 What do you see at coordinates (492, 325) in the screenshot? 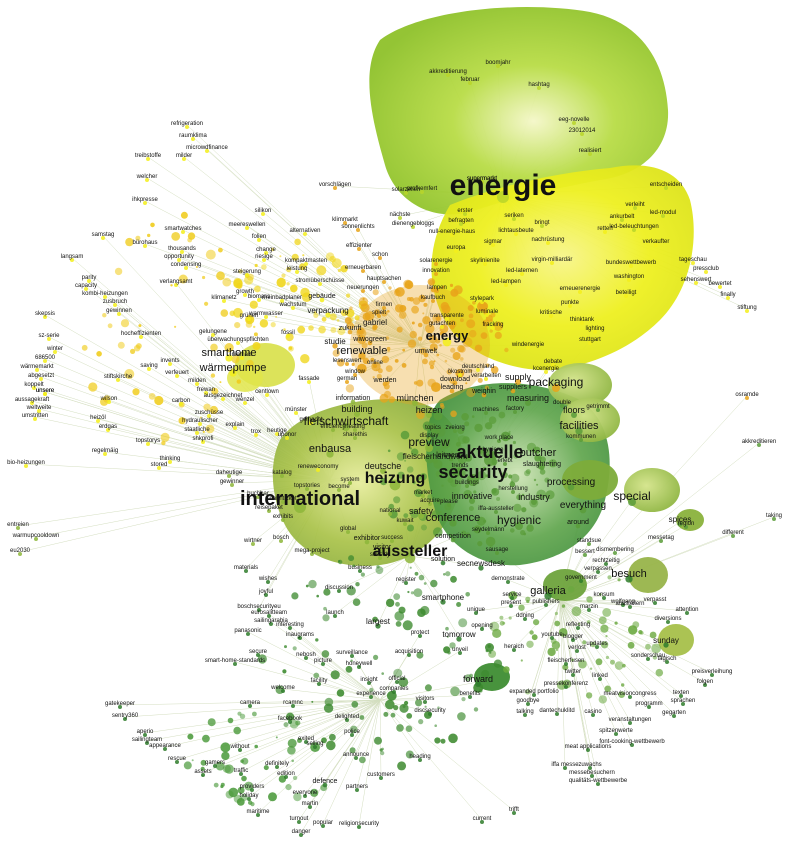
I see `node-label: fracking` at bounding box center [492, 325].